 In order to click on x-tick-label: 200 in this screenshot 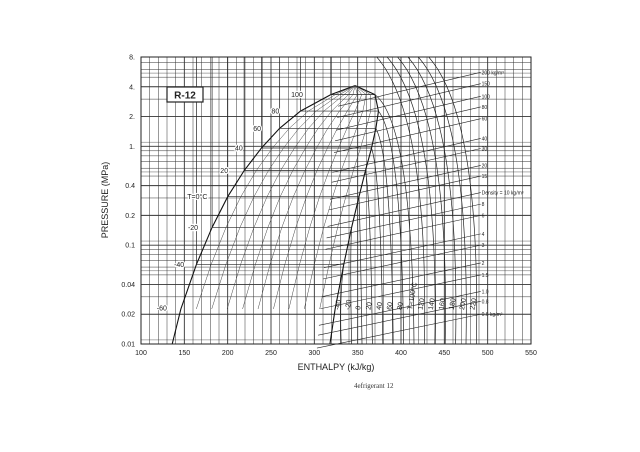, I will do `click(228, 353)`.